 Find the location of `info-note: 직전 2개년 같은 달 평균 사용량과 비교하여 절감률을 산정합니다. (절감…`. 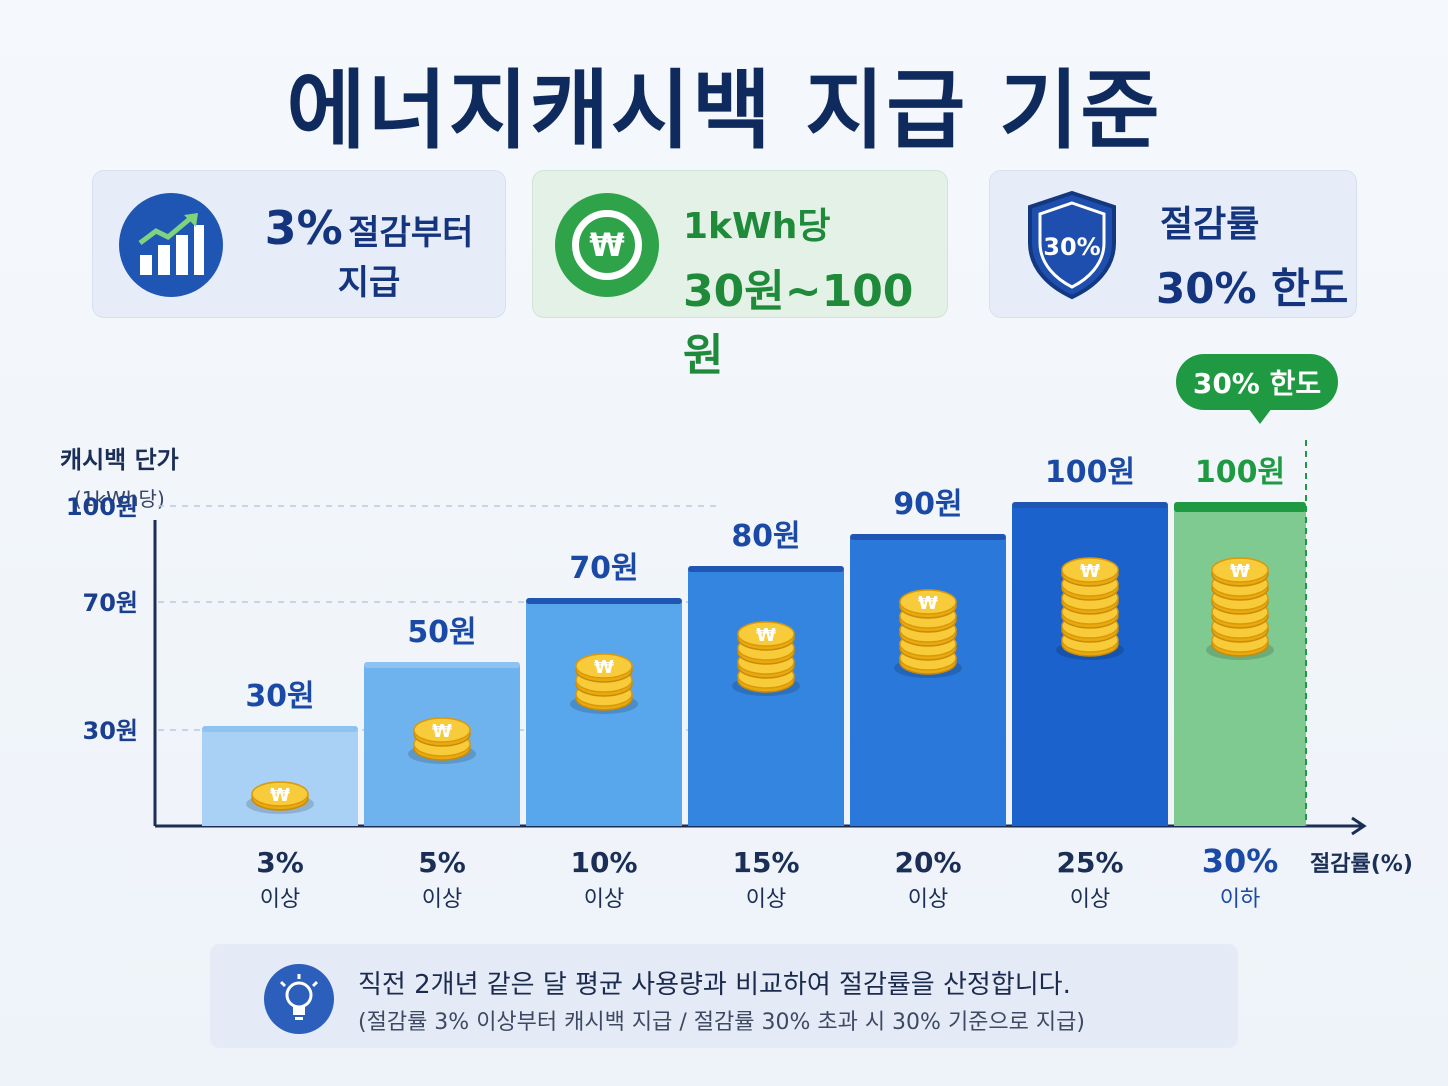

info-note: 직전 2개년 같은 달 평균 사용량과 비교하여 절감률을 산정합니다. (절감… is located at coordinates (724, 996).